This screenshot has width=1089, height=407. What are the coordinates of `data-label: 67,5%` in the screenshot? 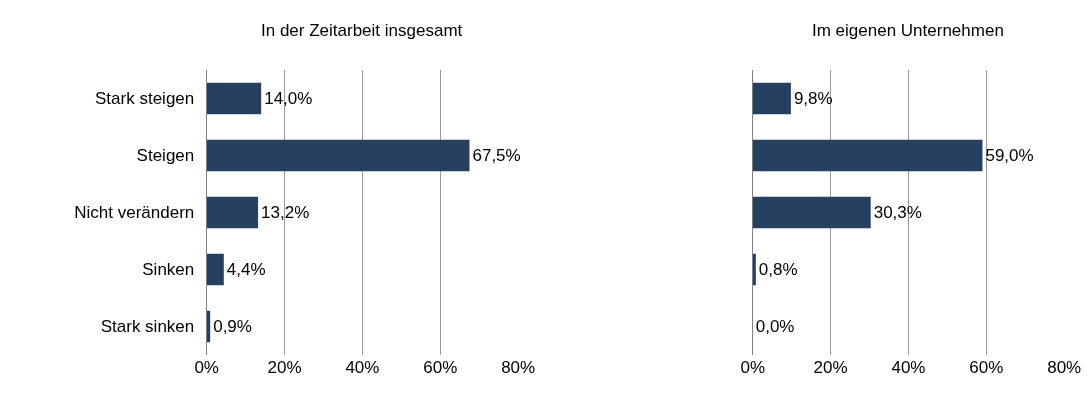 It's located at (496, 156).